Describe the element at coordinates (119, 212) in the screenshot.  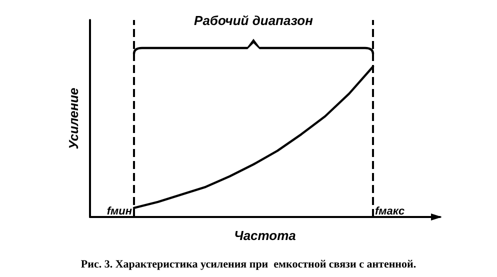
I see `text: fмин` at that location.